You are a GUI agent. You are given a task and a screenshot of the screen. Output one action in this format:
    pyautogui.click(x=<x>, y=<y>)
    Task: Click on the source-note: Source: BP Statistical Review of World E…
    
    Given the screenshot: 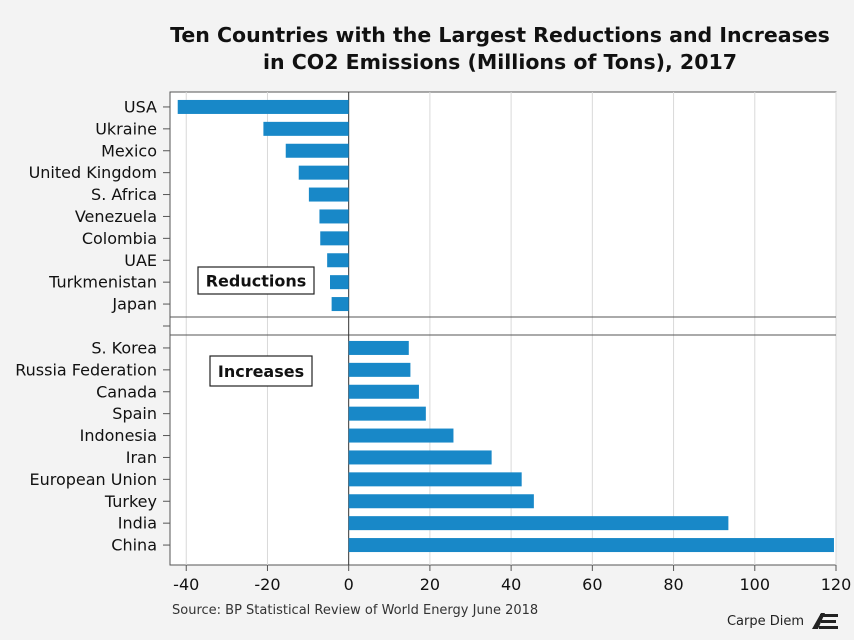 What is the action you would take?
    pyautogui.click(x=355, y=610)
    